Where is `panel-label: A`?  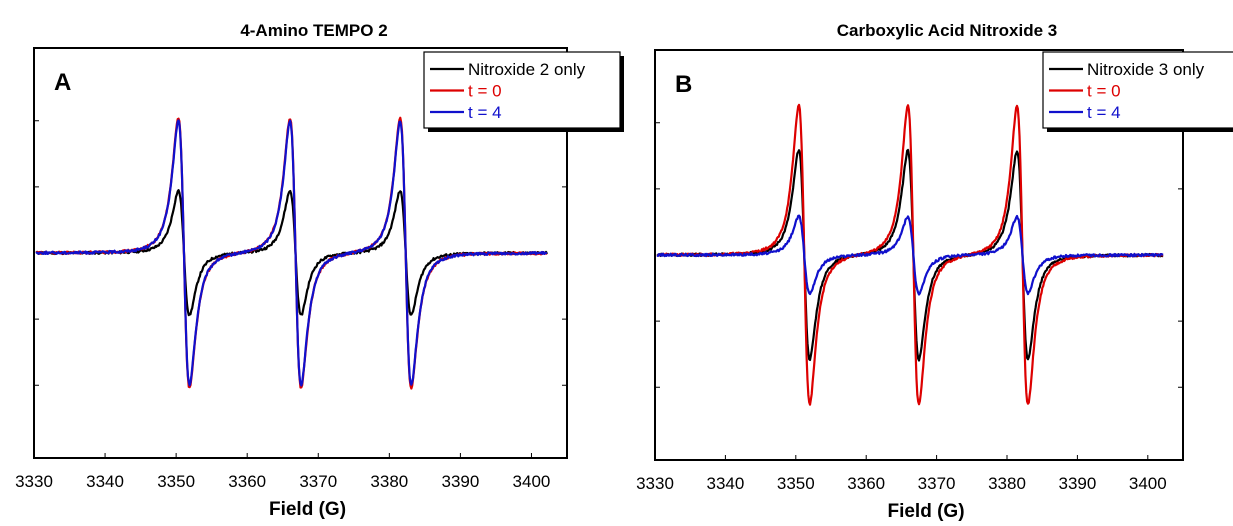
panel-label: A is located at coordinates (62, 82).